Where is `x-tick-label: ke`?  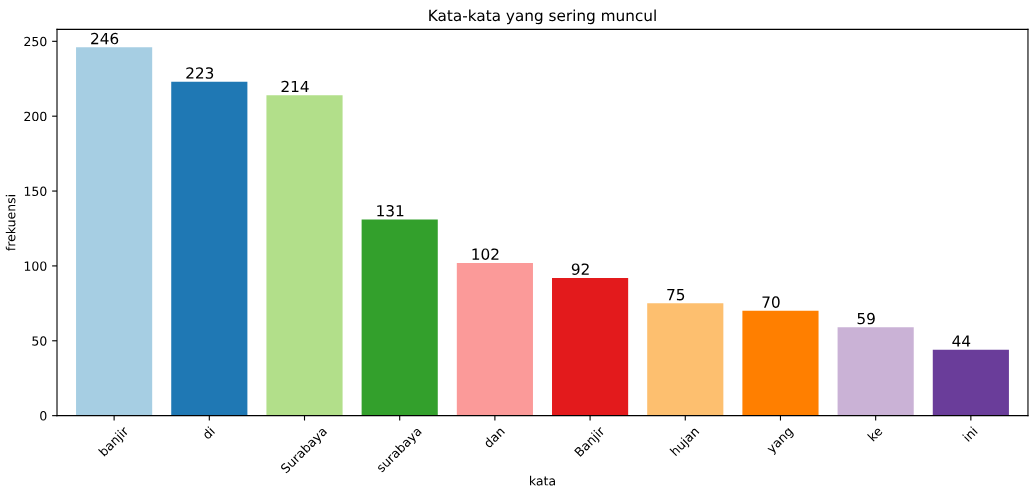
x-tick-label: ke is located at coordinates (875, 433).